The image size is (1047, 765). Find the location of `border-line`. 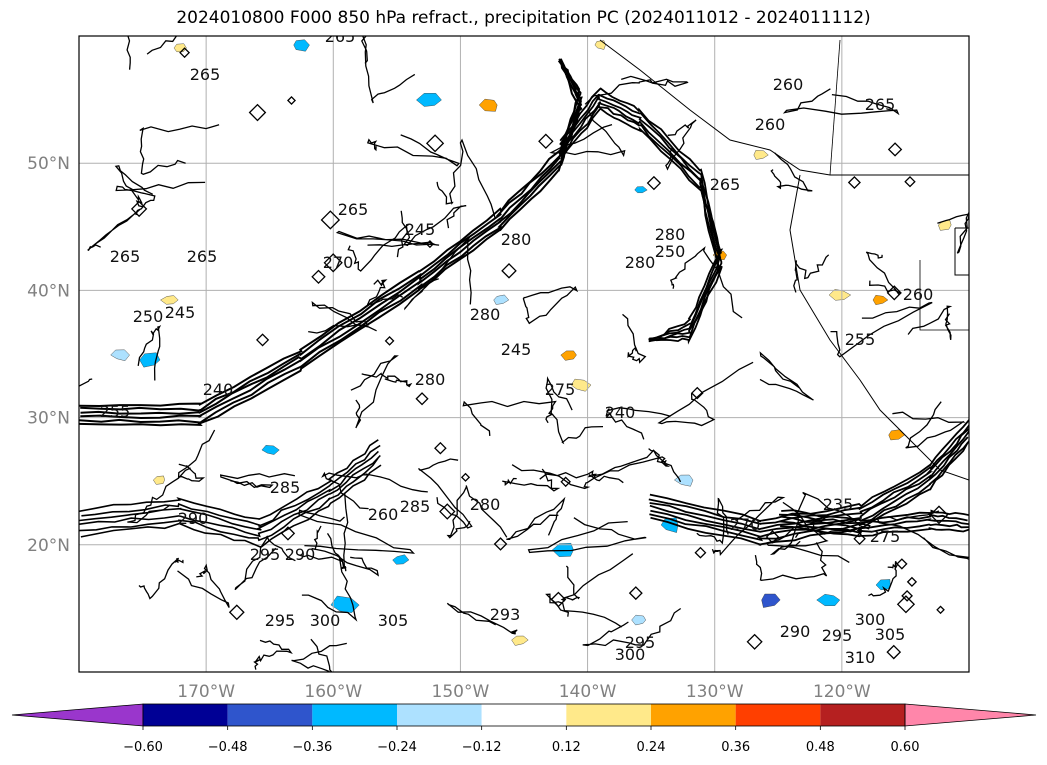

border-line is located at coordinates (835, 107).